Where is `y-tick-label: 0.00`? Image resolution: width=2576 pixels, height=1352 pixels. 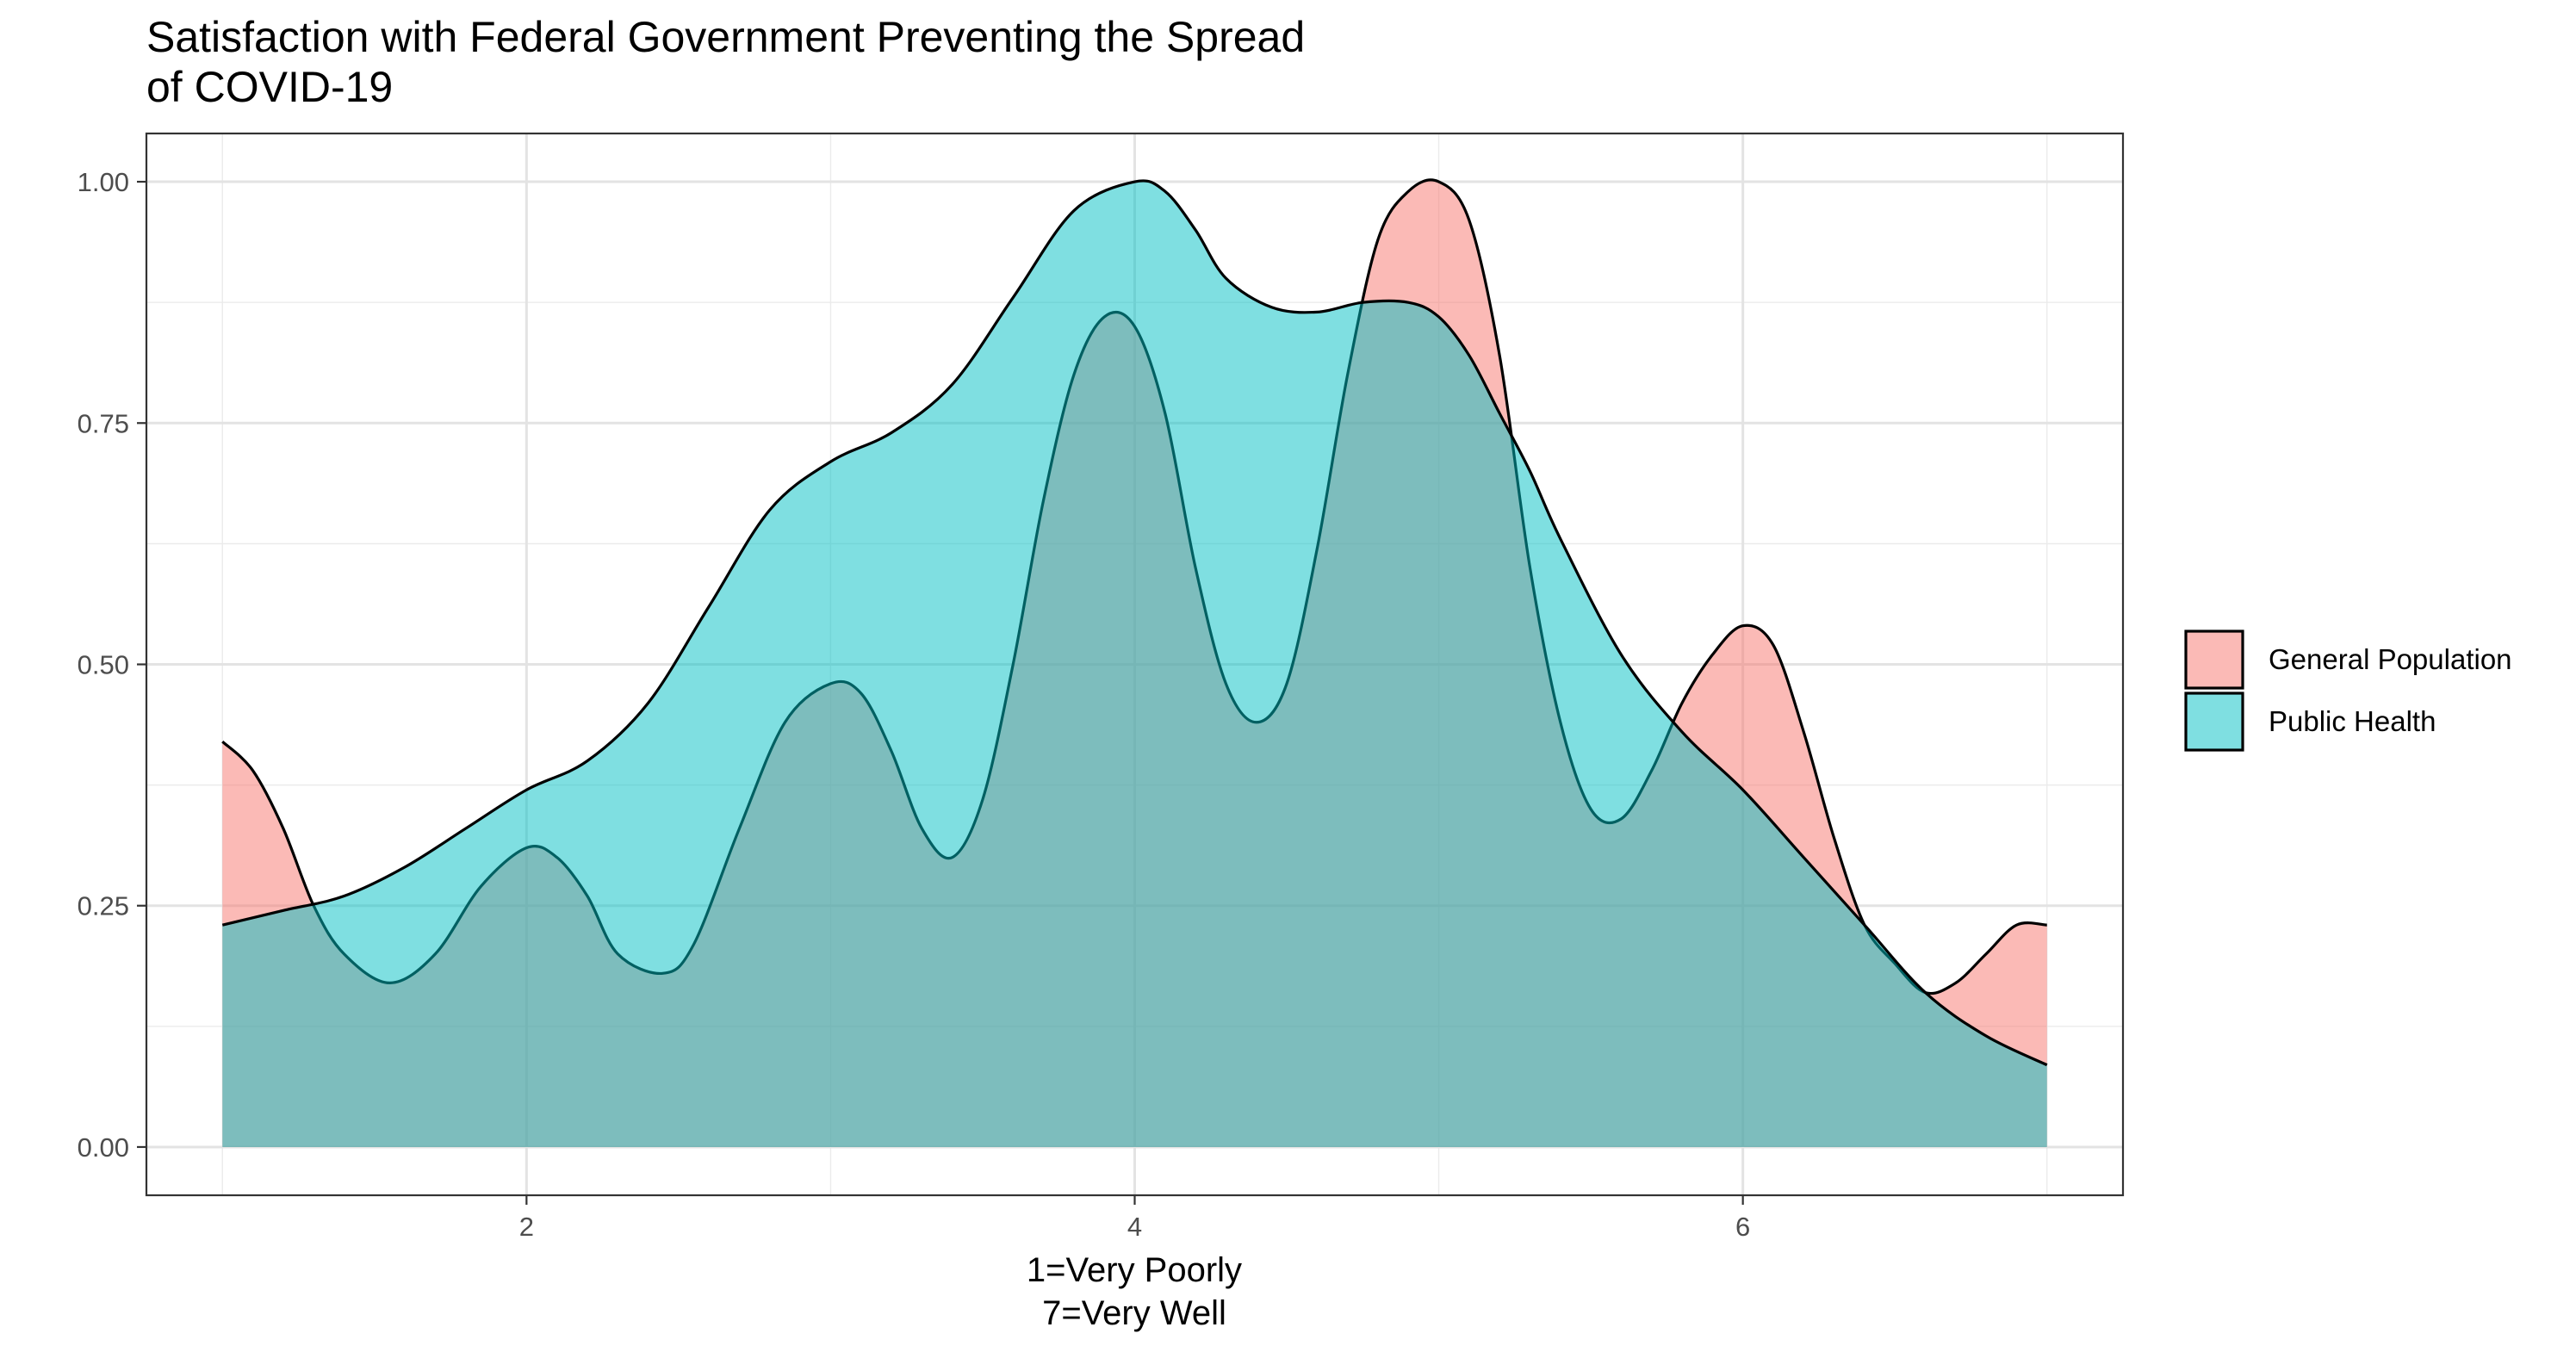 y-tick-label: 0.00 is located at coordinates (103, 1147).